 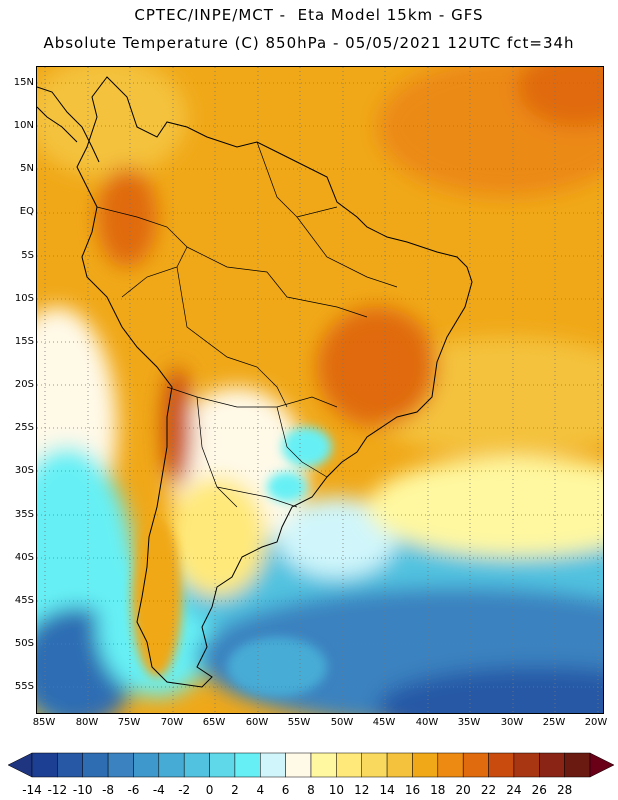 What do you see at coordinates (336, 790) in the screenshot?
I see `colorbar-label: 10` at bounding box center [336, 790].